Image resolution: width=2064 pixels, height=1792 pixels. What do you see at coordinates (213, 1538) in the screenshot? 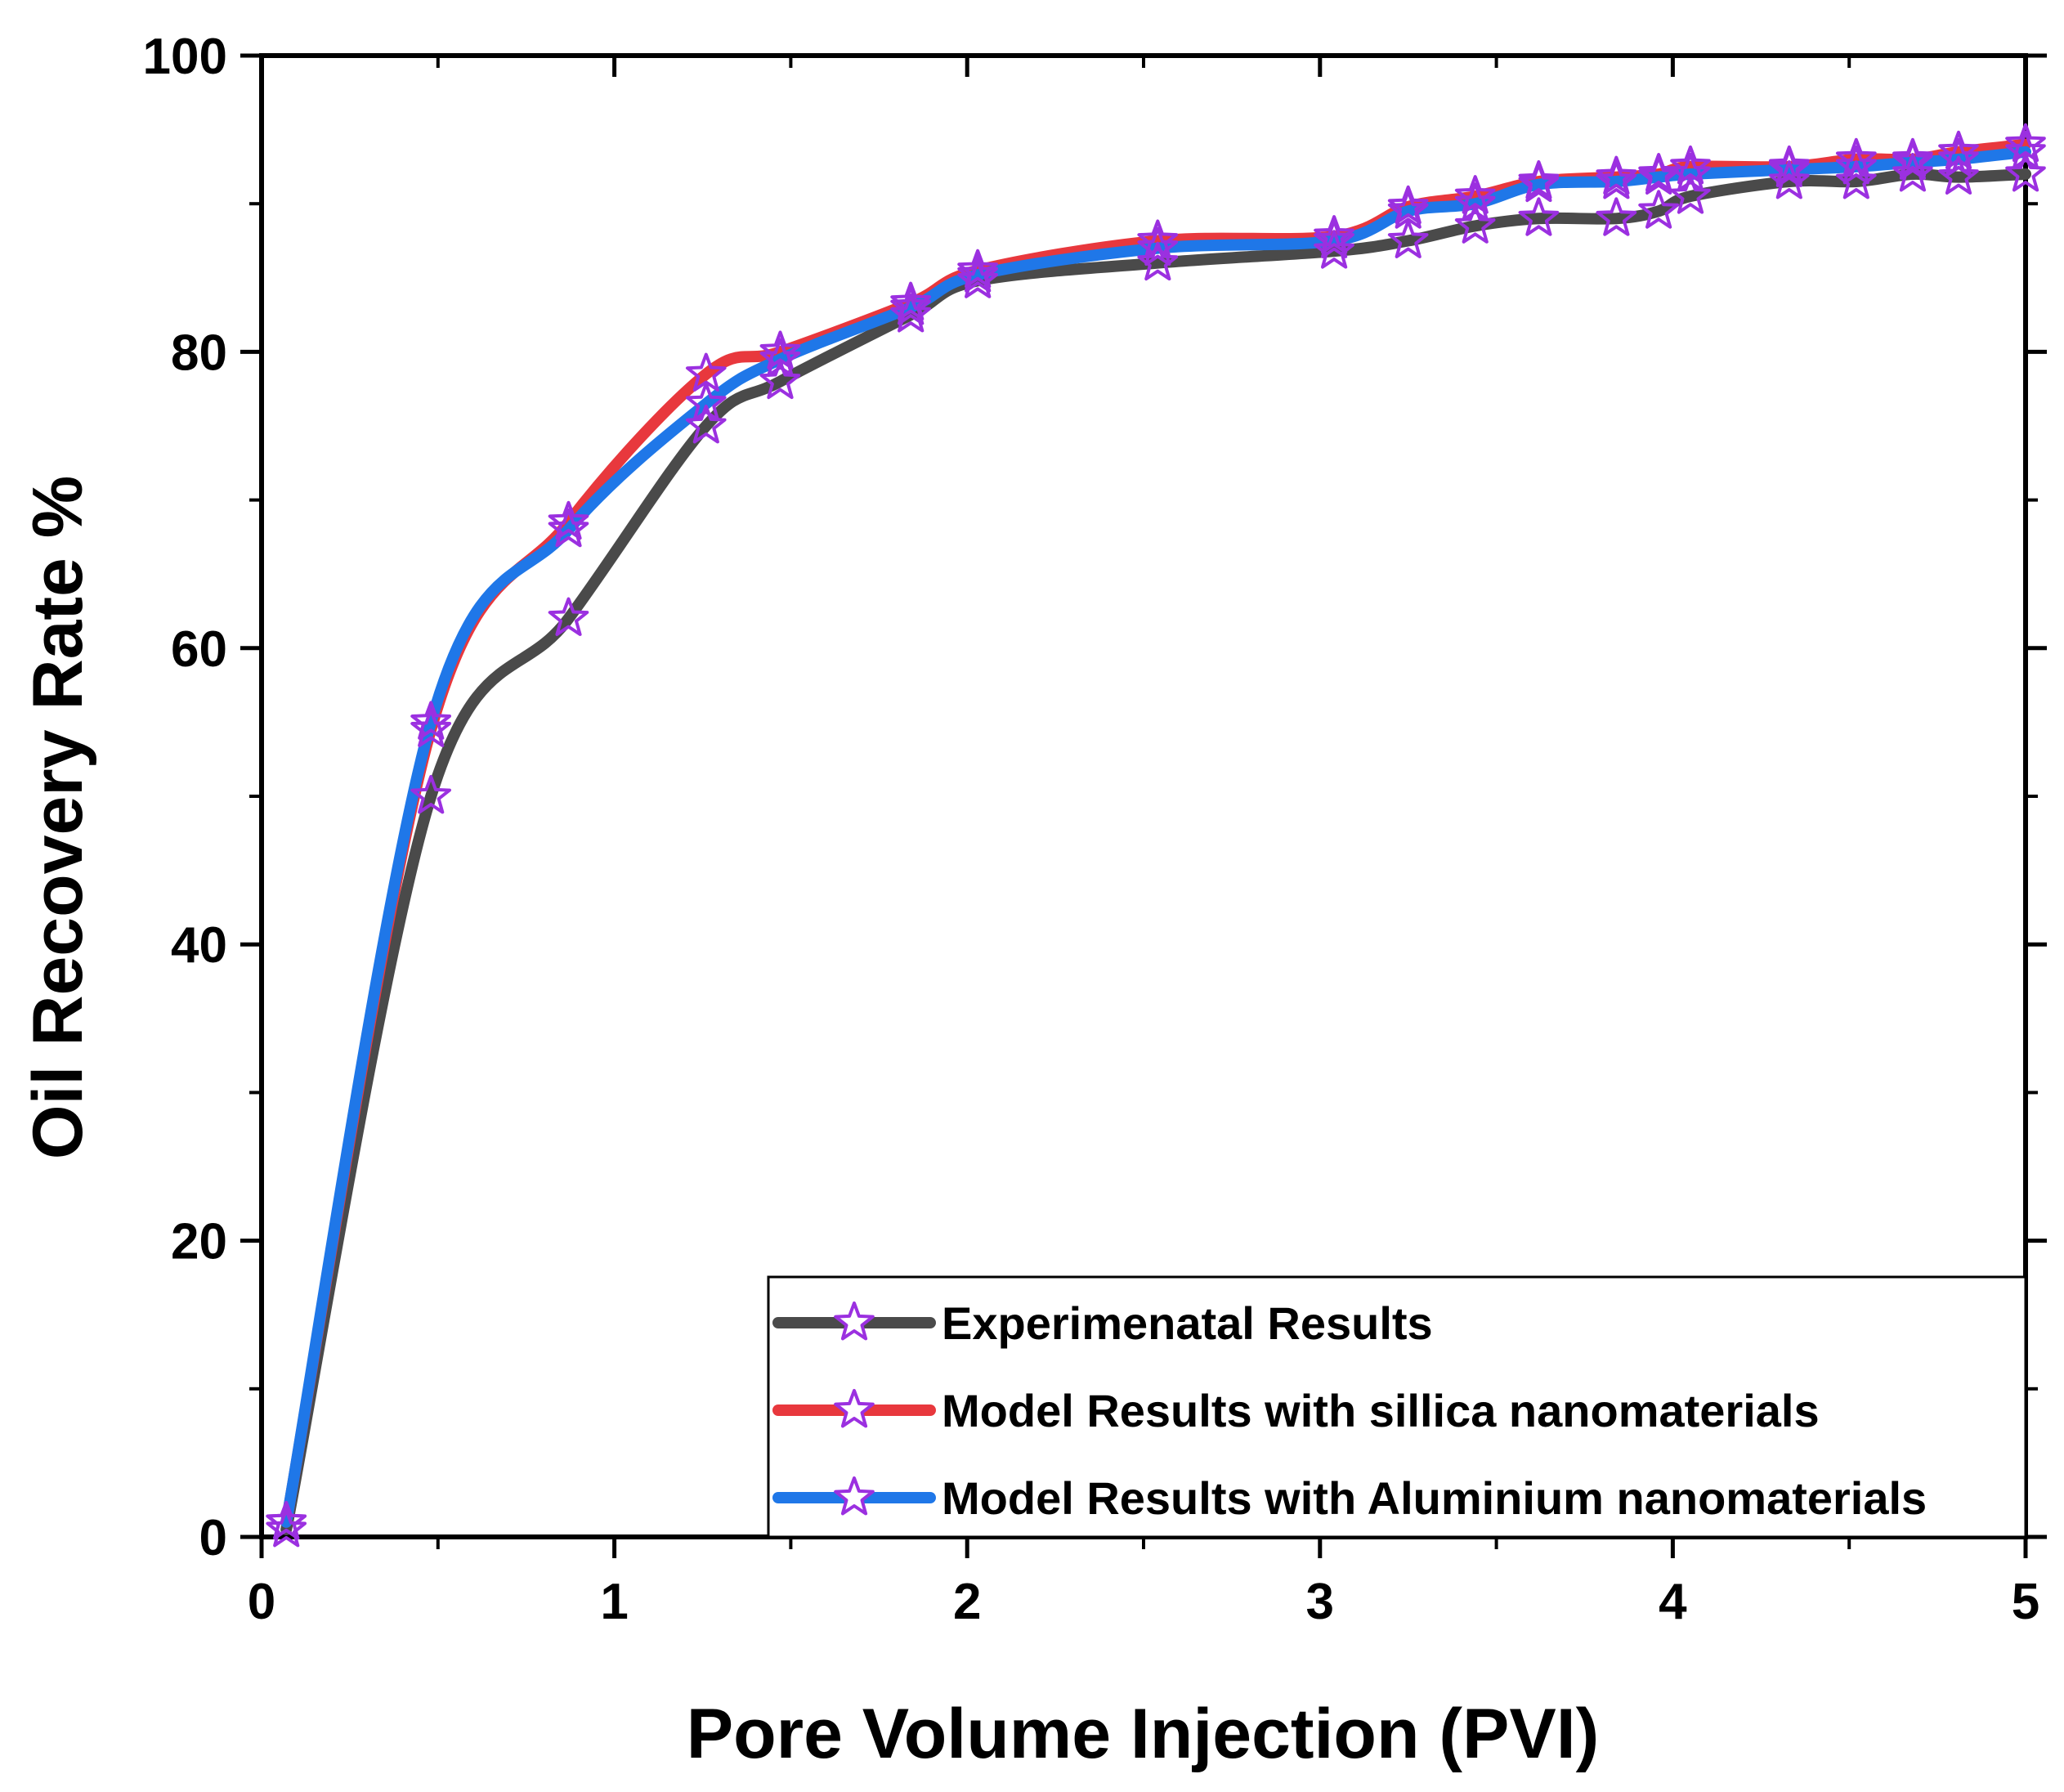
I see `y-tick-label: 0` at bounding box center [213, 1538].